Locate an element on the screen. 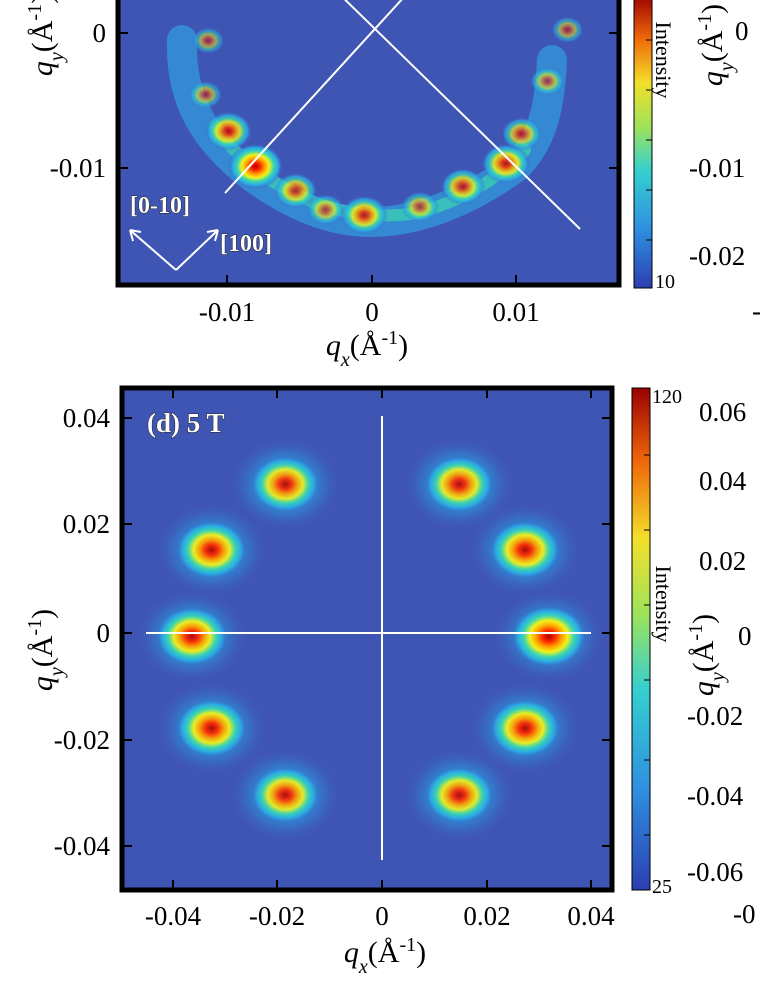 The width and height of the screenshot is (763, 987). bottom-ytick-0: 0 is located at coordinates (104, 633).